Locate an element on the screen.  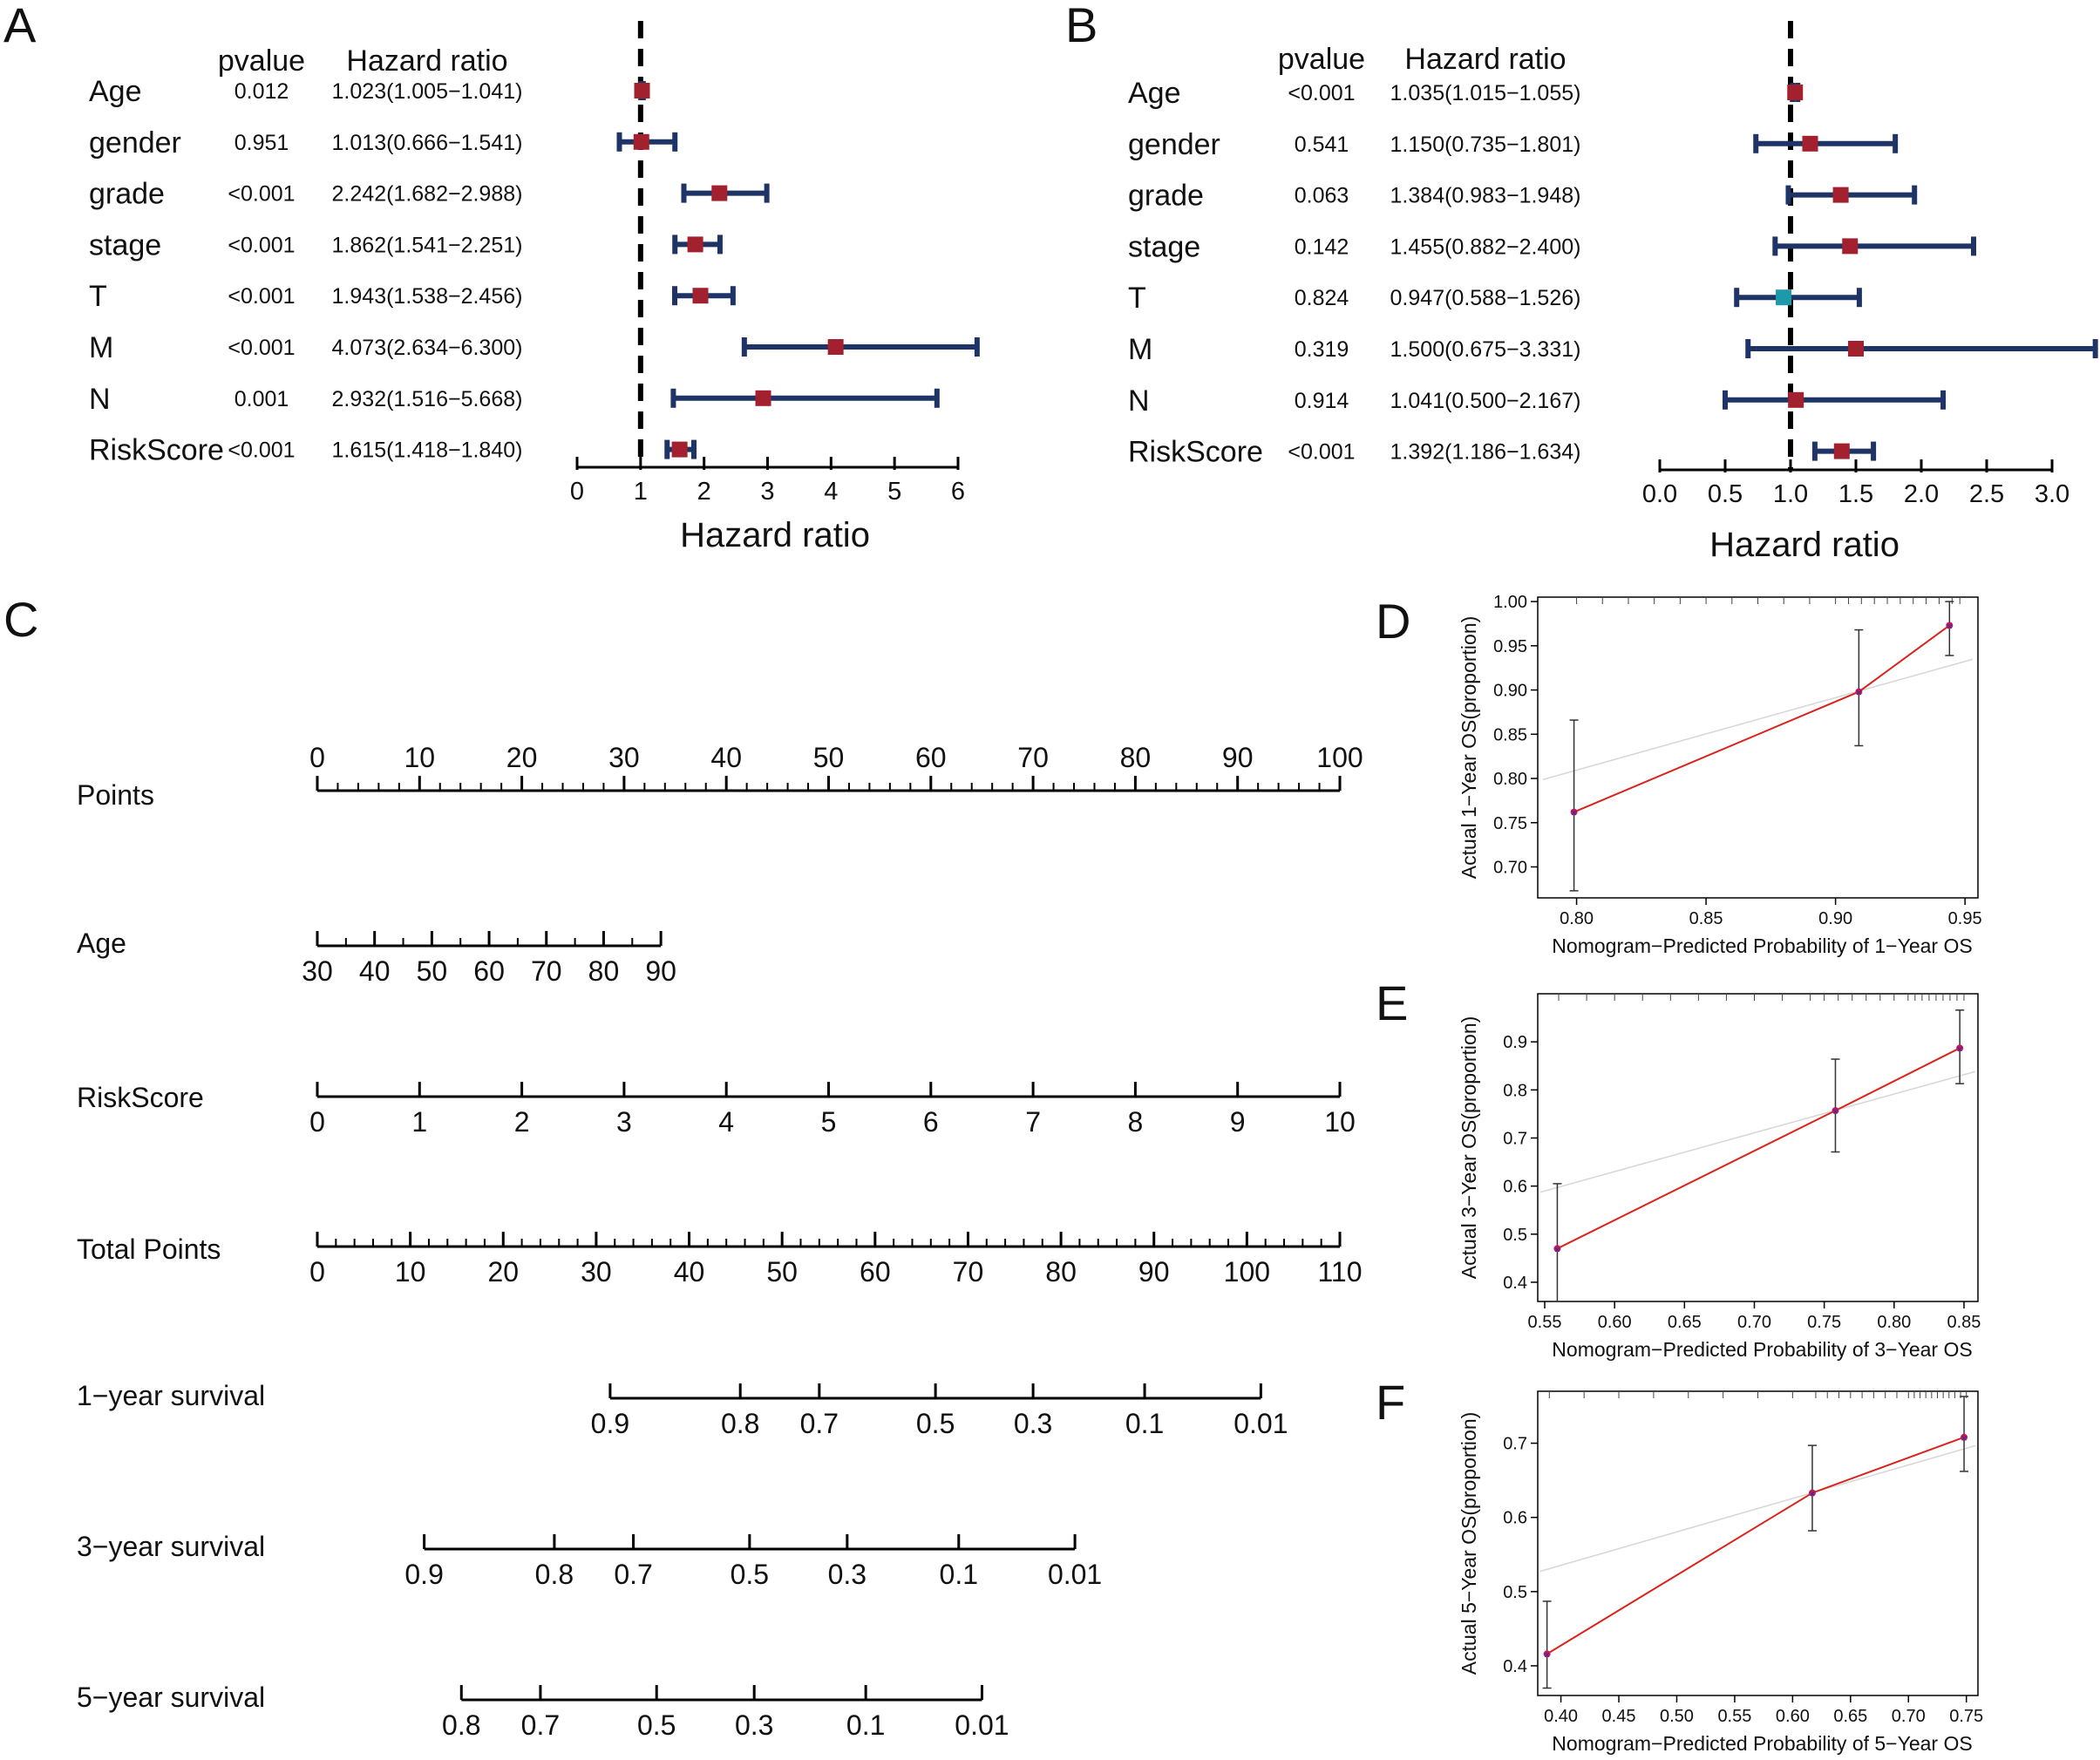
nomogram-tick-label: 0.9 is located at coordinates (610, 1424).